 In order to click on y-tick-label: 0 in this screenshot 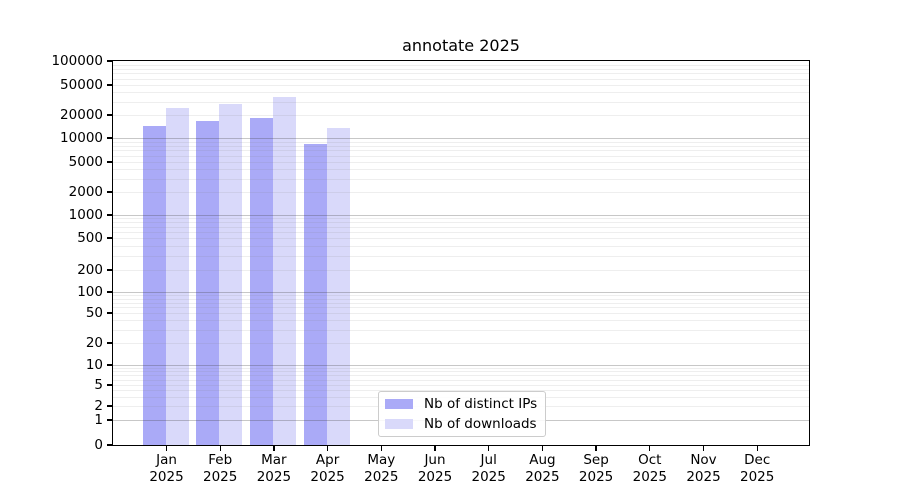, I will do `click(98, 444)`.